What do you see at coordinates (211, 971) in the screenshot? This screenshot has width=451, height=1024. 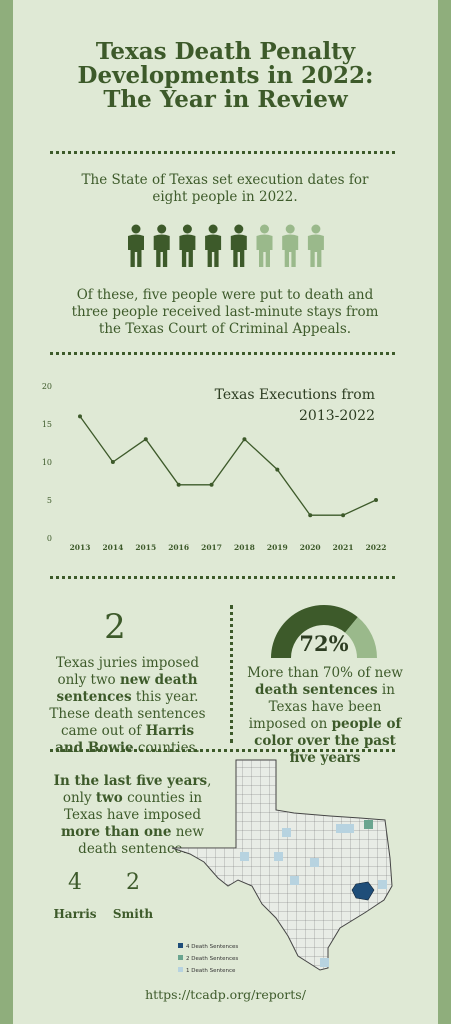 I see `legend-label: 1 Death Sentence` at bounding box center [211, 971].